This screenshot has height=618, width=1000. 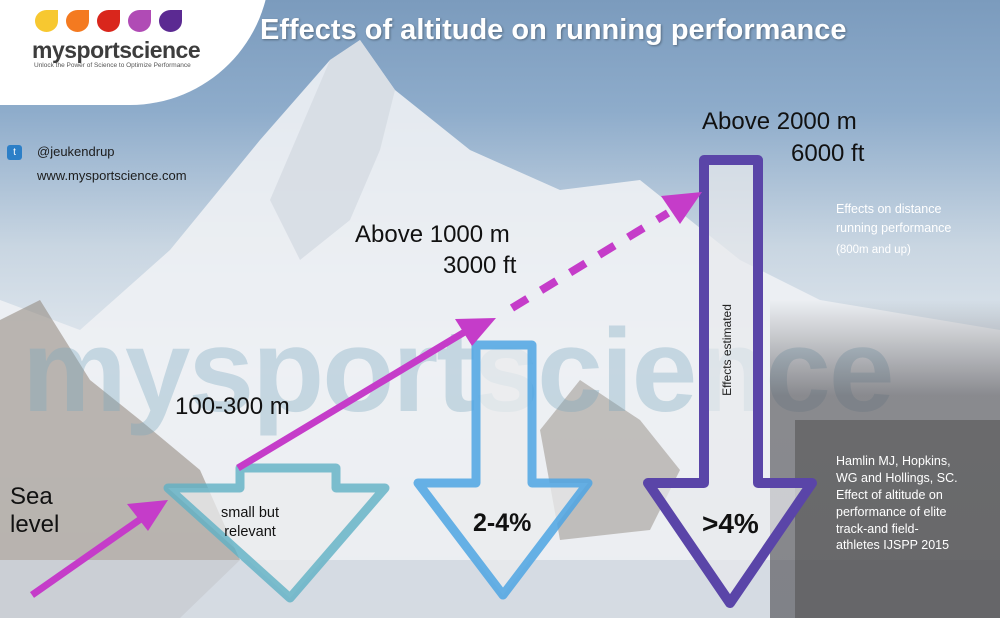 What do you see at coordinates (727, 350) in the screenshot?
I see `effects-estimated-note: Effects estimated` at bounding box center [727, 350].